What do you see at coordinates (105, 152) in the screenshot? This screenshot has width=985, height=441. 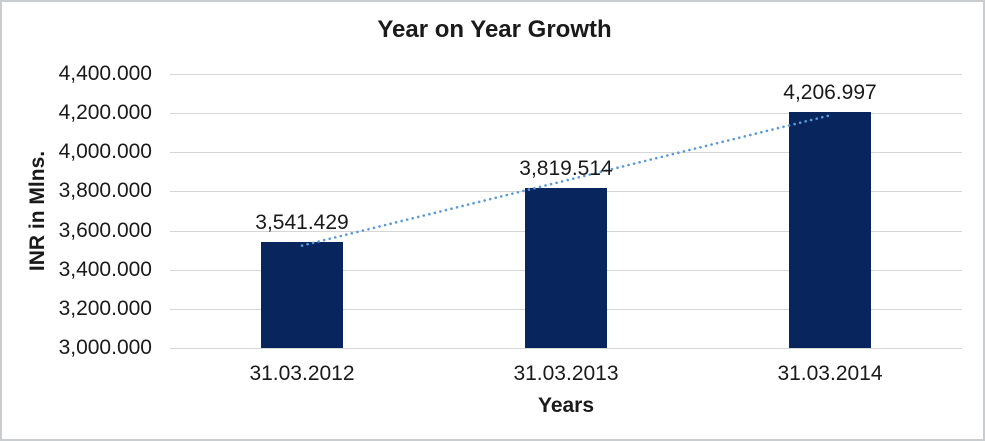 I see `y-tick-label: 4,000.000` at bounding box center [105, 152].